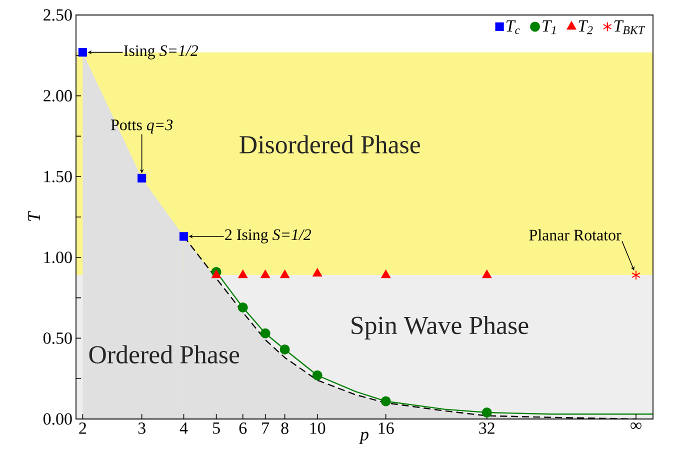 The width and height of the screenshot is (673, 459). What do you see at coordinates (636, 425) in the screenshot?
I see `x-tick-label: ∞` at bounding box center [636, 425].